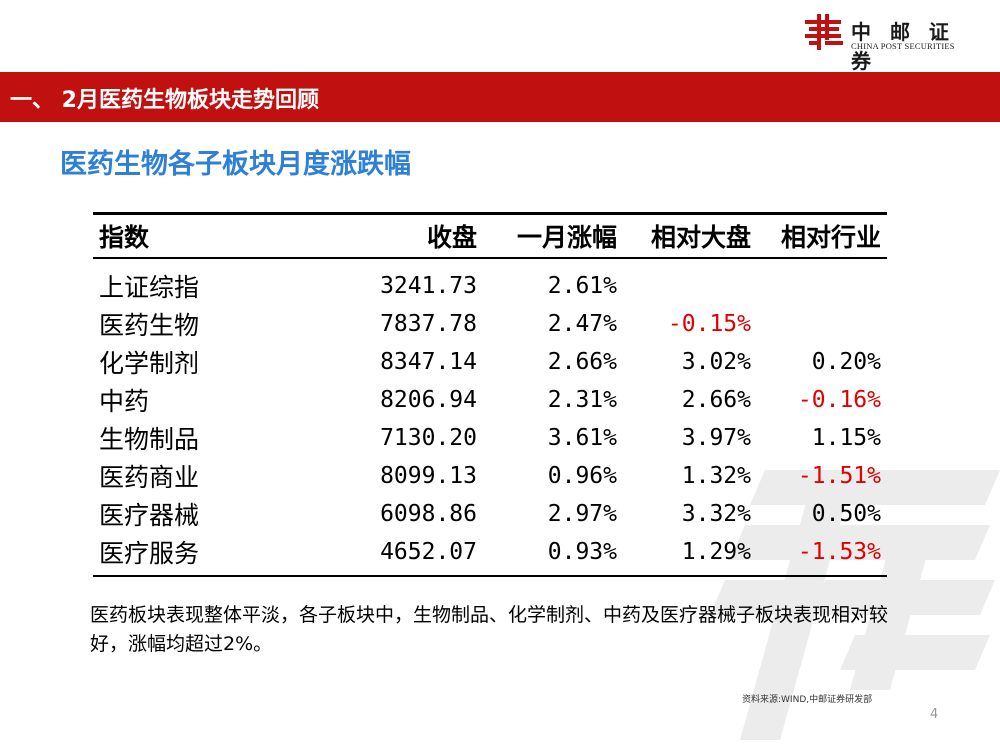 The width and height of the screenshot is (1000, 750). Describe the element at coordinates (716, 400) in the screenshot. I see `cell-vs-market: 2.66%` at that location.